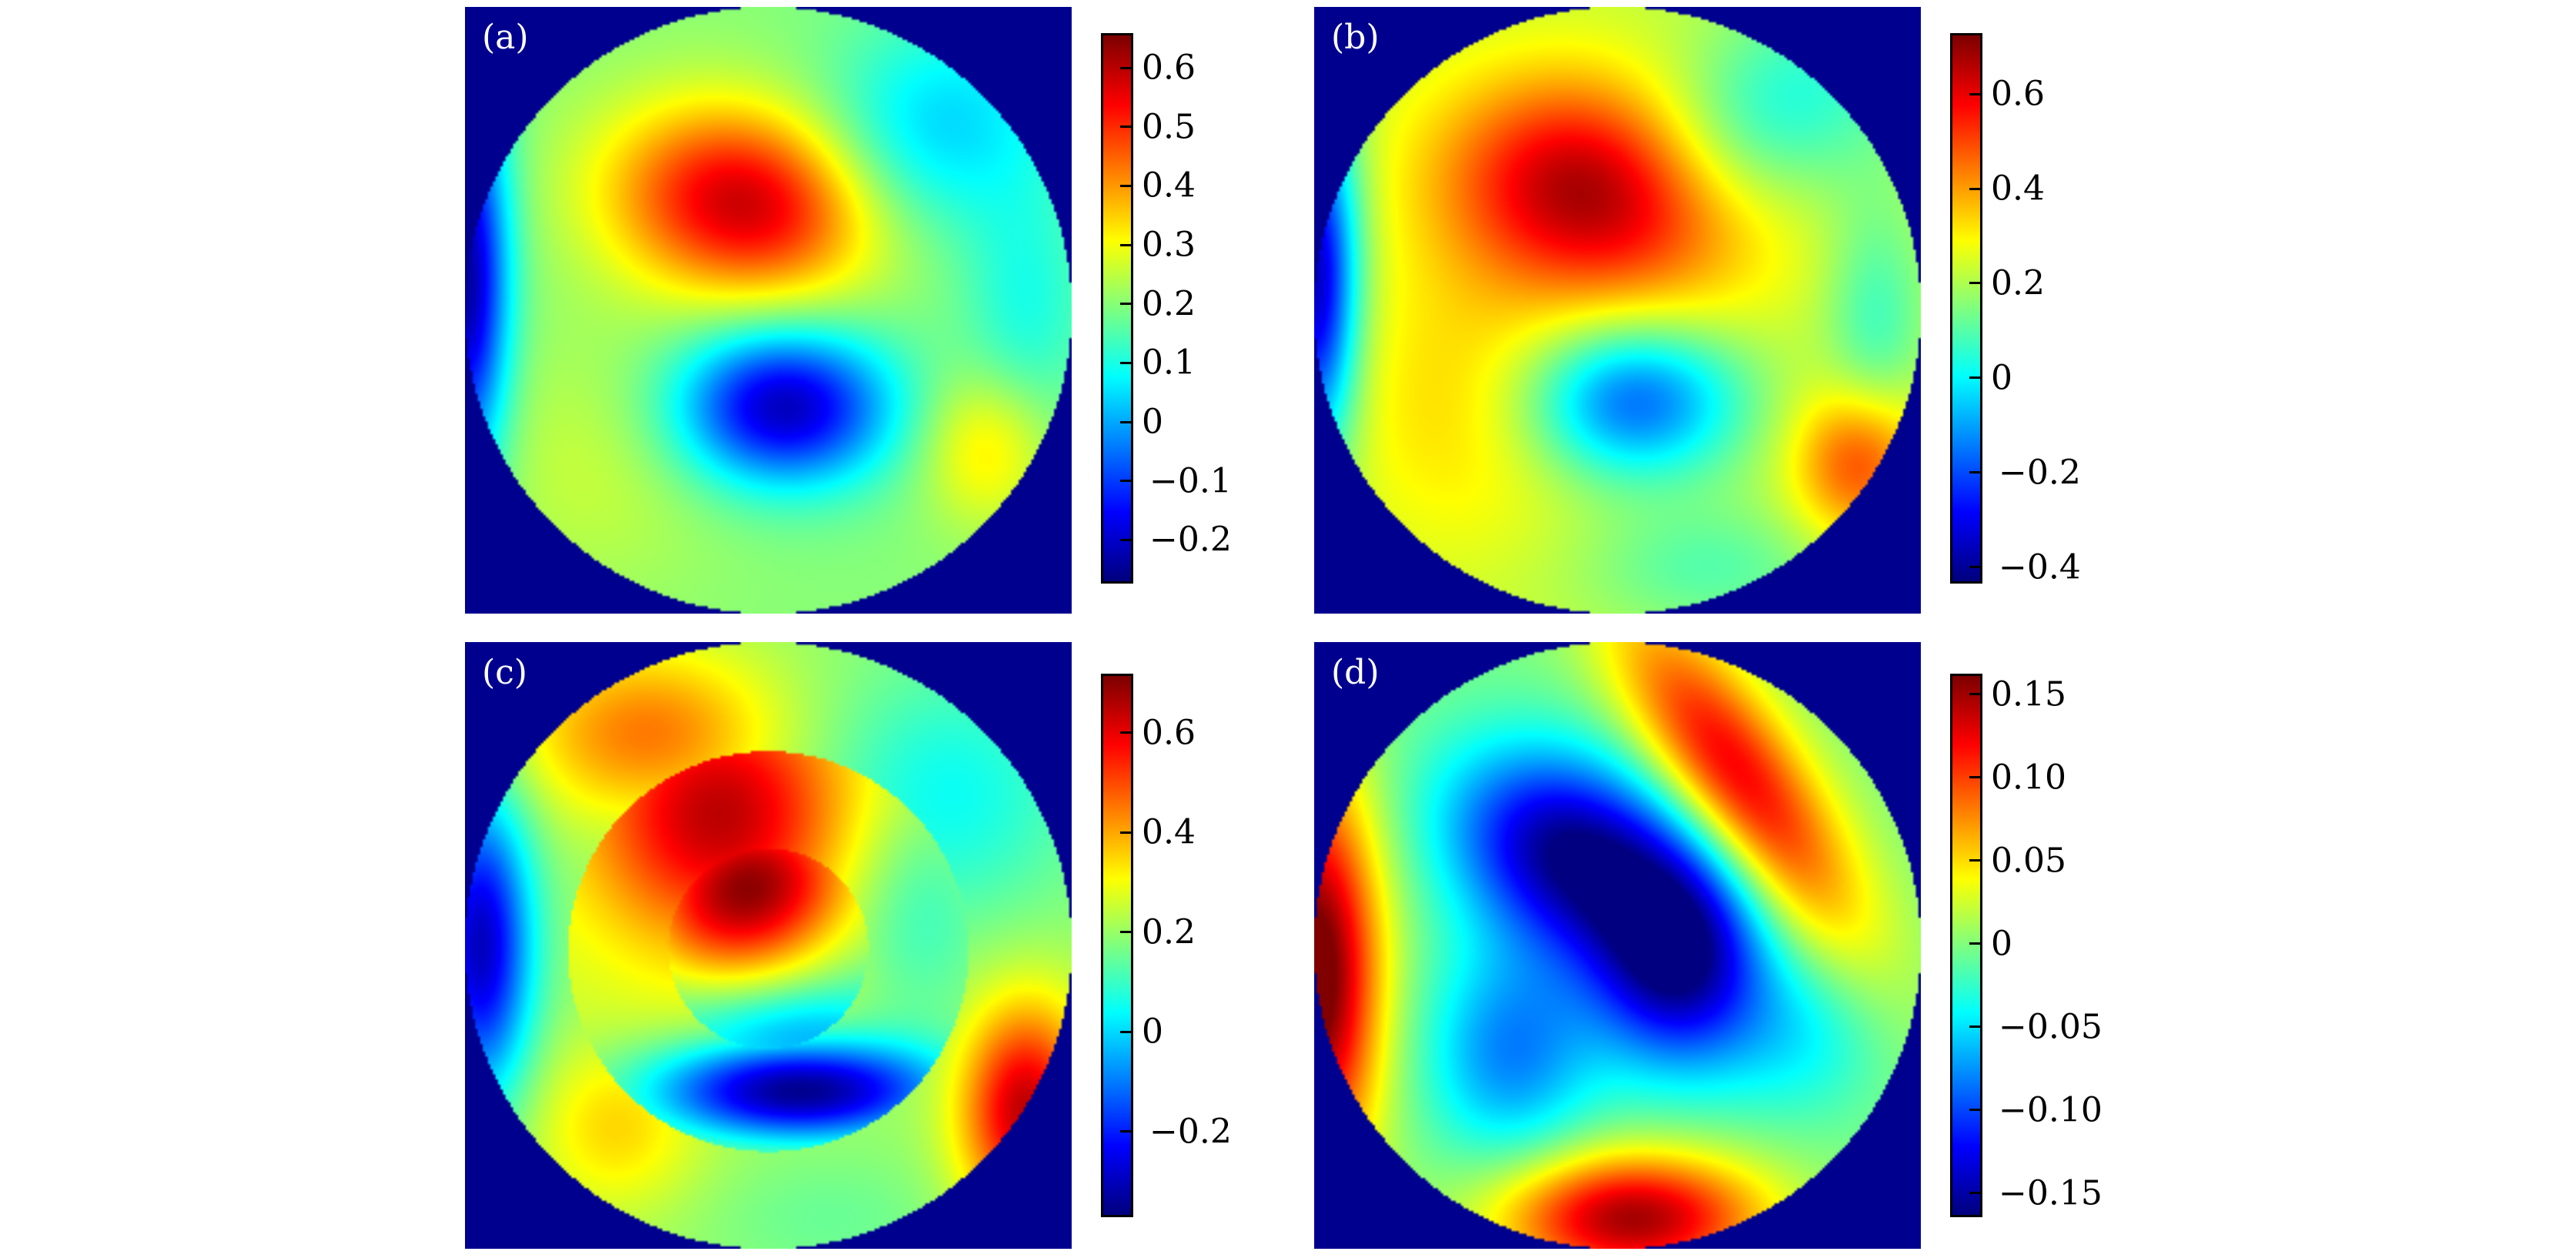 The width and height of the screenshot is (2576, 1258). What do you see at coordinates (2051, 1193) in the screenshot?
I see `colorbar-d-tick-label: −0.15` at bounding box center [2051, 1193].